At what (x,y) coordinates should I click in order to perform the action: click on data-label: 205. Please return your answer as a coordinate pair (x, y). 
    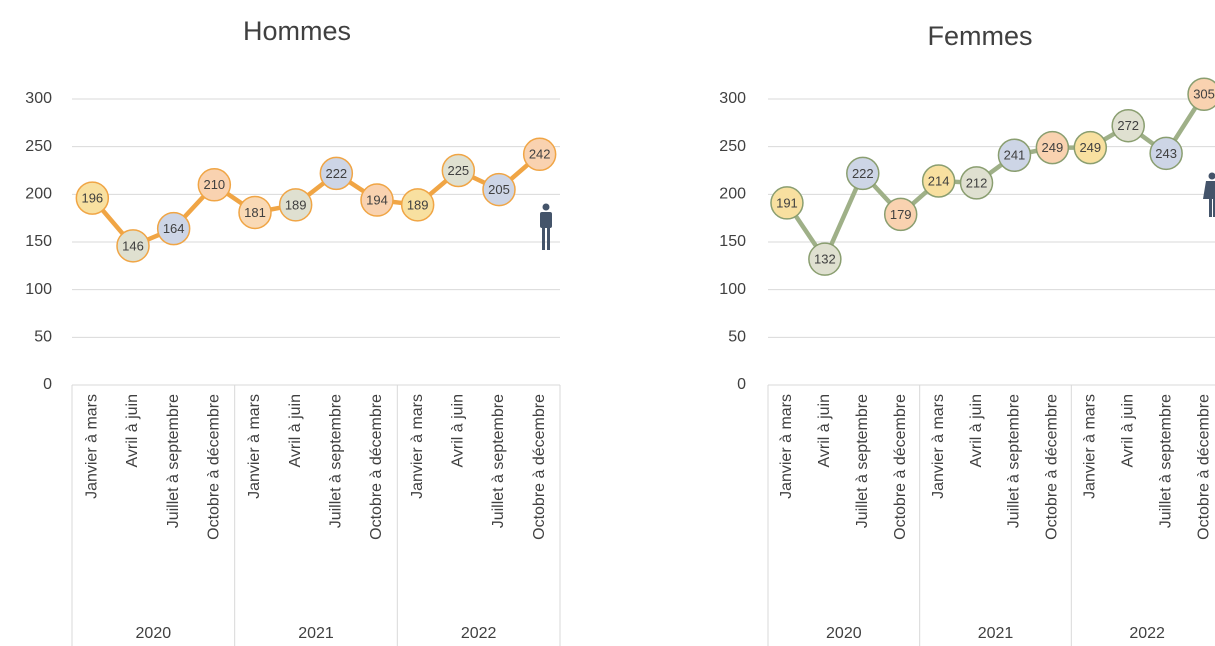
    Looking at the image, I should click on (499, 189).